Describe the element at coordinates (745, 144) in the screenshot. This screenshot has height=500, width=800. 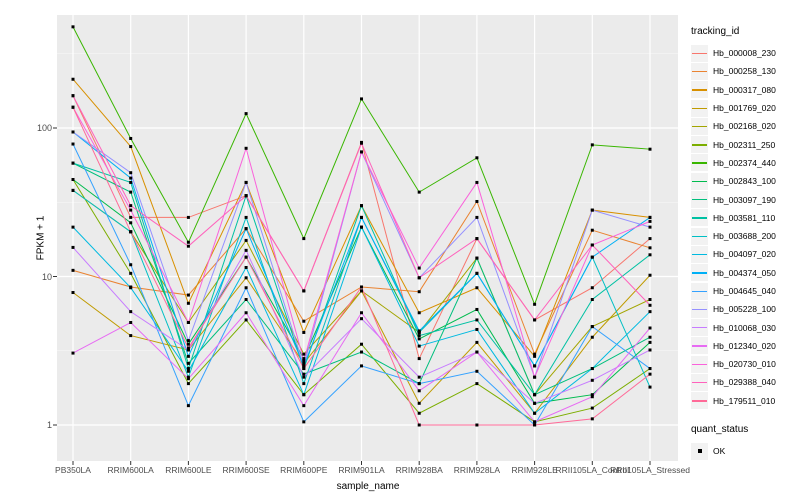
I see `legend-entry: Hb_002311_250` at that location.